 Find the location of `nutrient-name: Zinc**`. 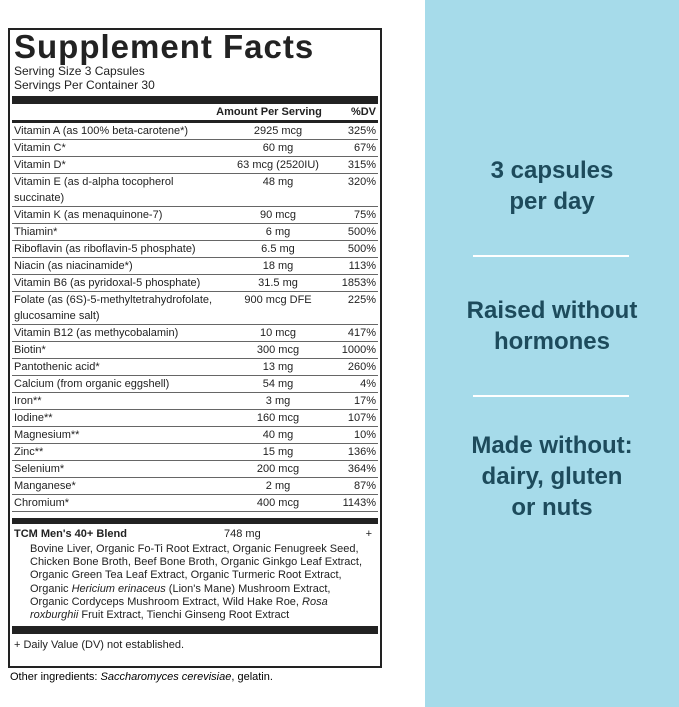

nutrient-name: Zinc** is located at coordinates (29, 452).